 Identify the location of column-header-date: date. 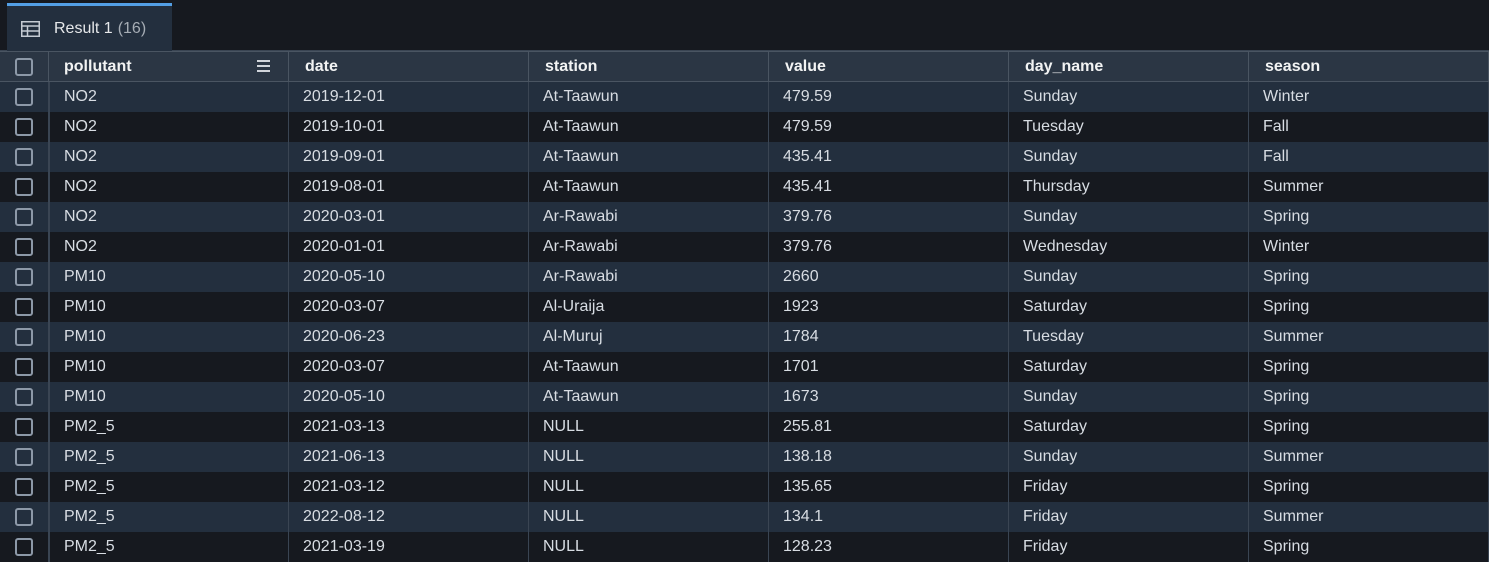
(409, 66).